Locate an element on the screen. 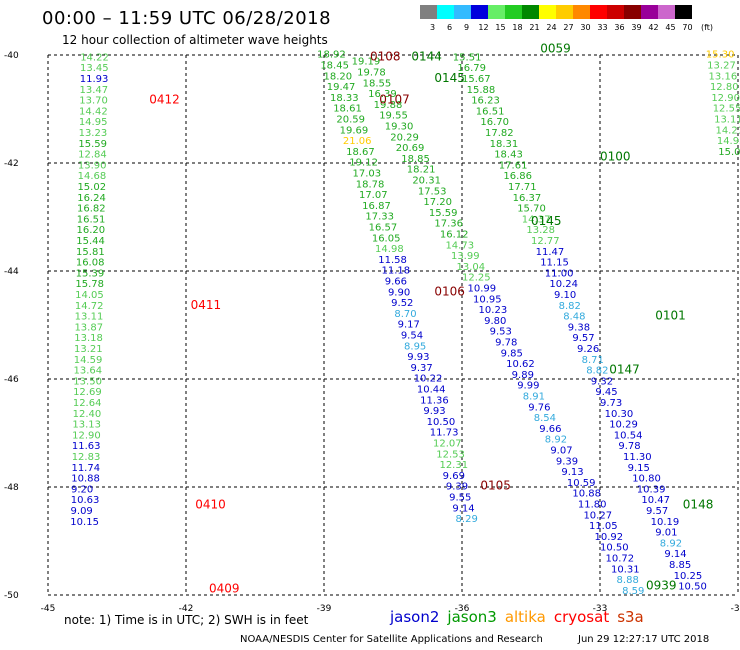  satellite-legend: jason2 jason3 altika cryosat s3a is located at coordinates (521, 617).